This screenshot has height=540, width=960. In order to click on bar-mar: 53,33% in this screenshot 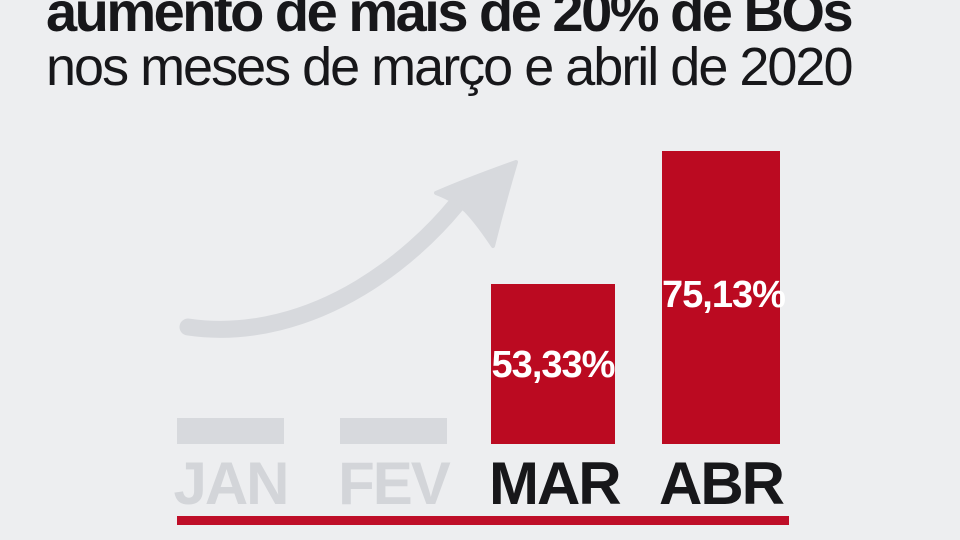, I will do `click(553, 364)`.